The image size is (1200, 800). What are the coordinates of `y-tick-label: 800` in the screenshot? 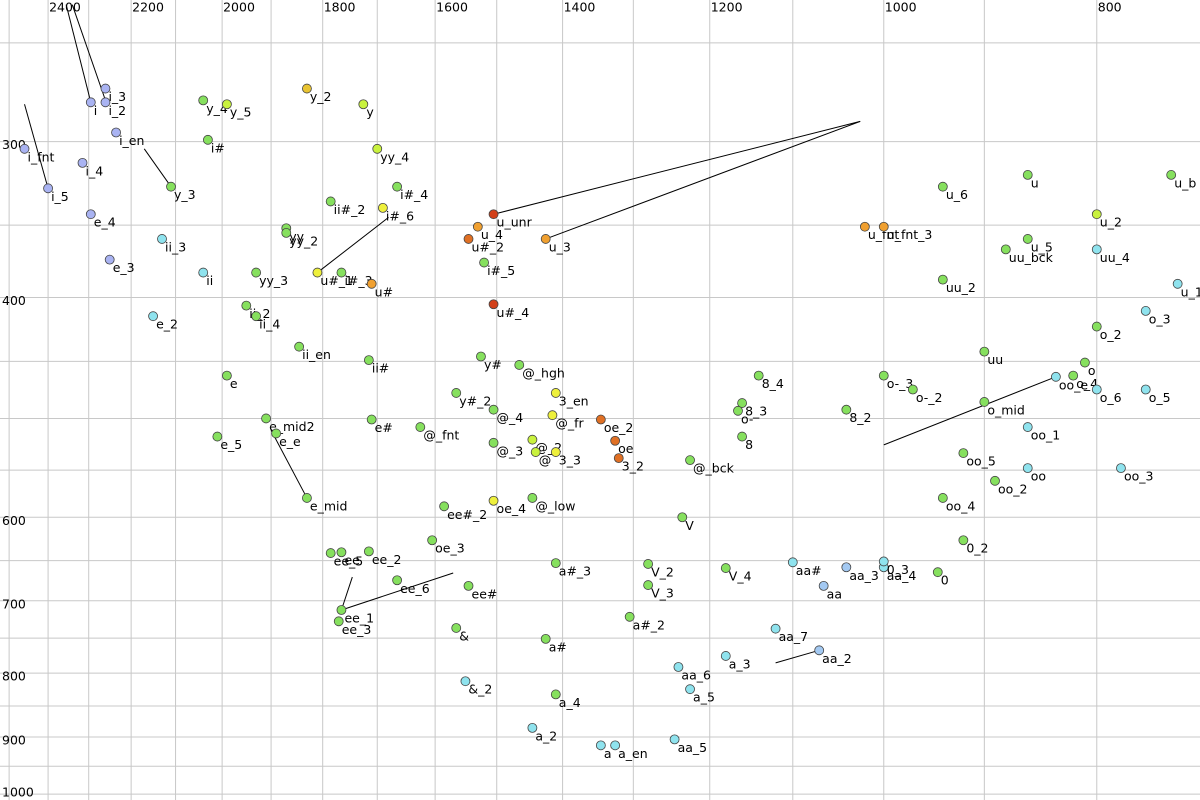 It's located at (14, 676).